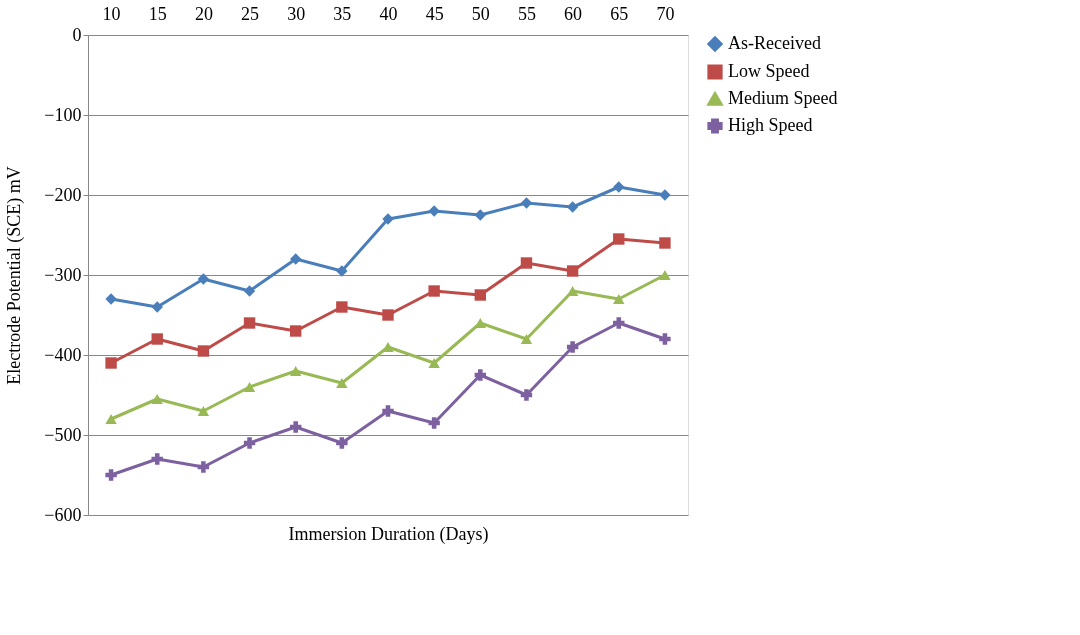 The width and height of the screenshot is (1080, 635). I want to click on x-tick-label: 50, so click(480, 13).